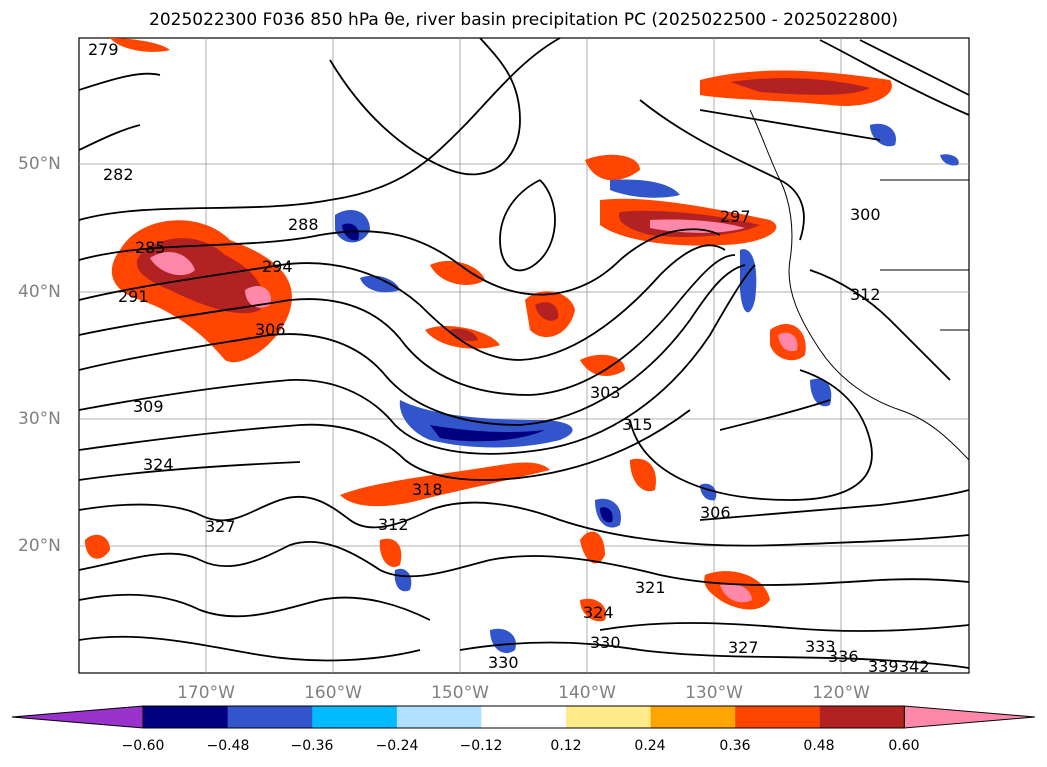 The image size is (1047, 767). Describe the element at coordinates (333, 693) in the screenshot. I see `lon-label: 160°W` at that location.